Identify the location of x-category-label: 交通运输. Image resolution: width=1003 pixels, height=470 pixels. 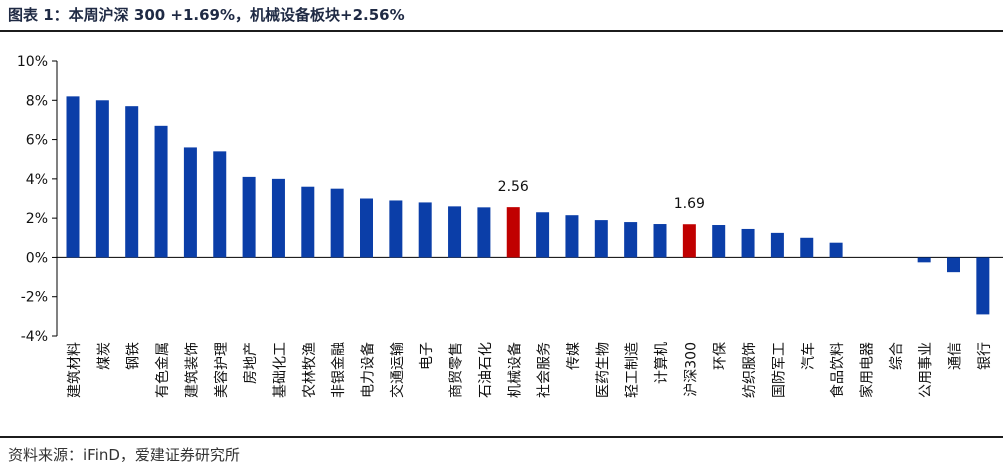
(397, 370).